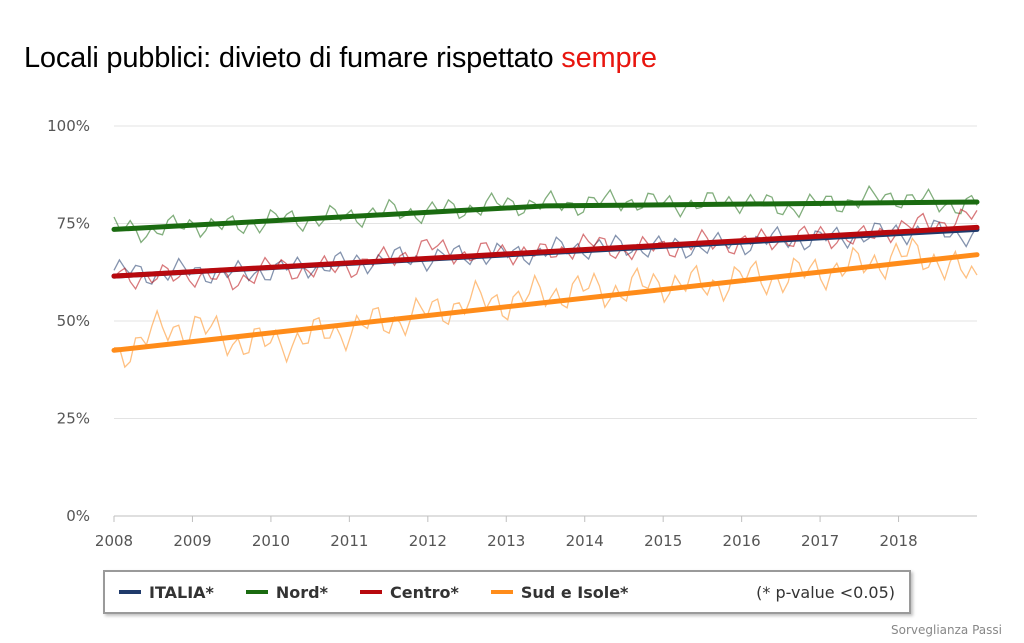  I want to click on x-tick-label: 2011, so click(349, 541).